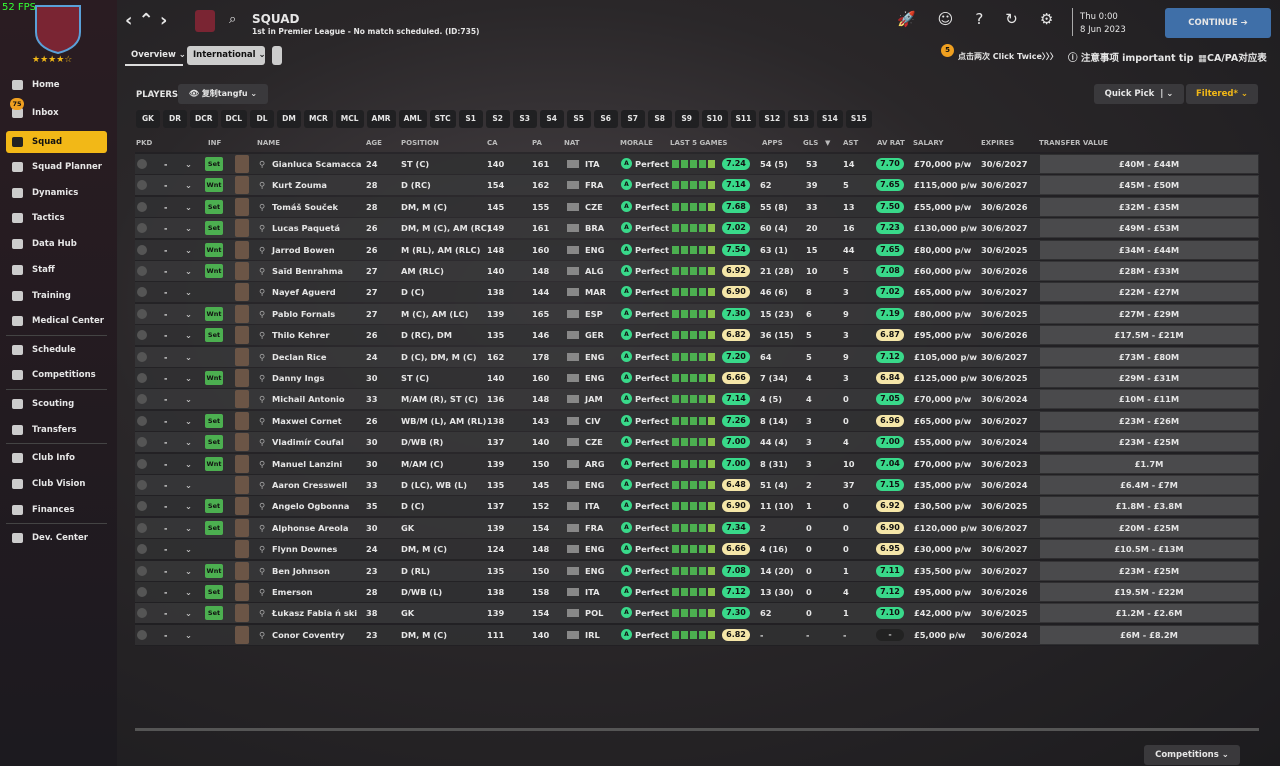 The height and width of the screenshot is (766, 1280). Describe the element at coordinates (54, 244) in the screenshot. I see `nav-label: Data Hub` at that location.